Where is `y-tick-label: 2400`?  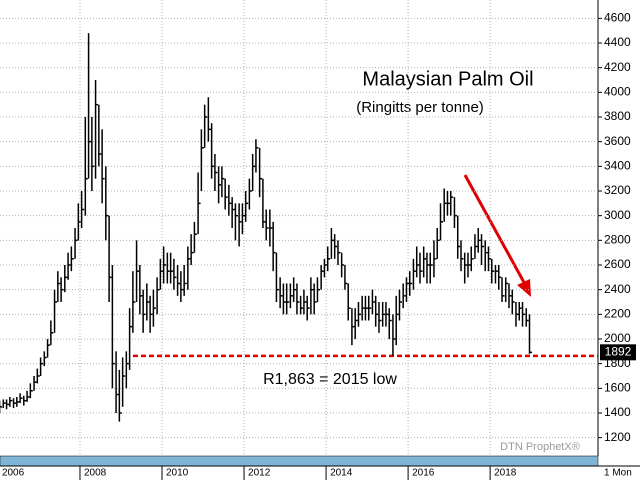
y-tick-label: 2400 is located at coordinates (617, 289).